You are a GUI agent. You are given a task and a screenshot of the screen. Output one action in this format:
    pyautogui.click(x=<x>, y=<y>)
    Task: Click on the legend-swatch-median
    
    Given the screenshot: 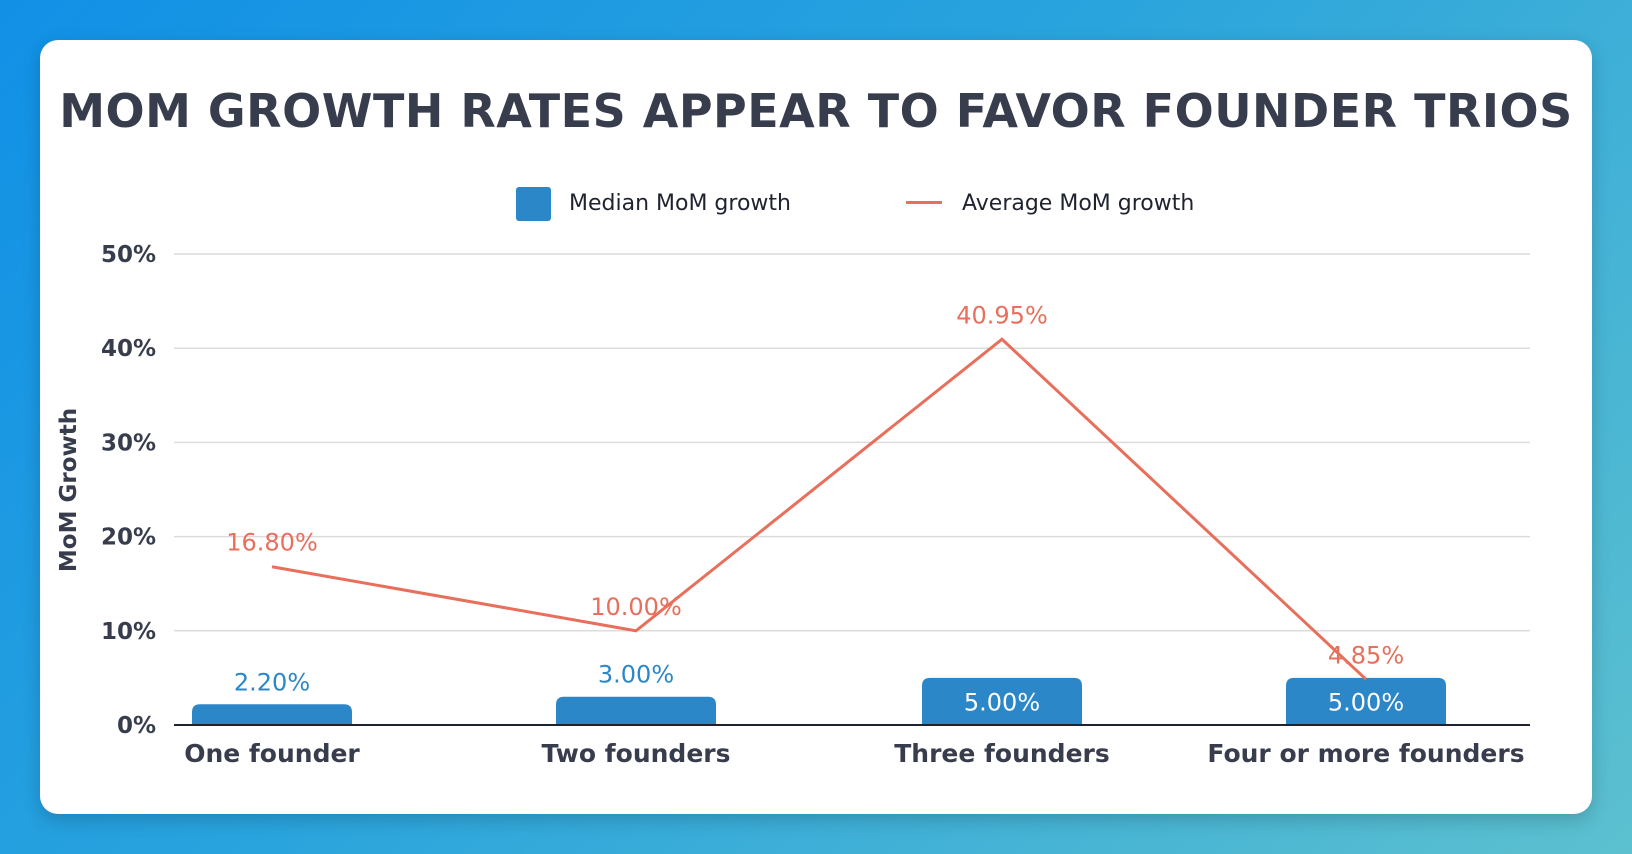 What is the action you would take?
    pyautogui.click(x=533, y=204)
    